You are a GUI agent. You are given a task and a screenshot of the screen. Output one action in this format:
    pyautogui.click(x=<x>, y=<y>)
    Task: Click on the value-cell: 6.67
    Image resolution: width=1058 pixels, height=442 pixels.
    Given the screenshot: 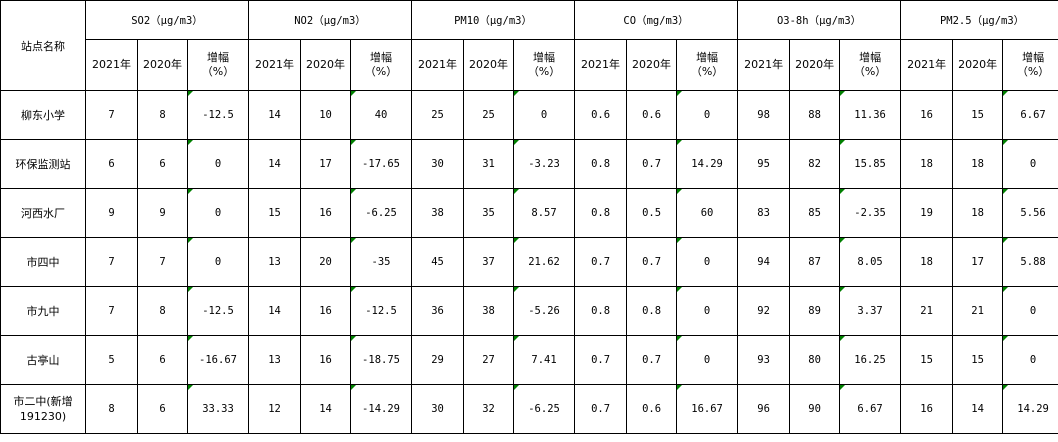 What is the action you would take?
    pyautogui.click(x=870, y=409)
    